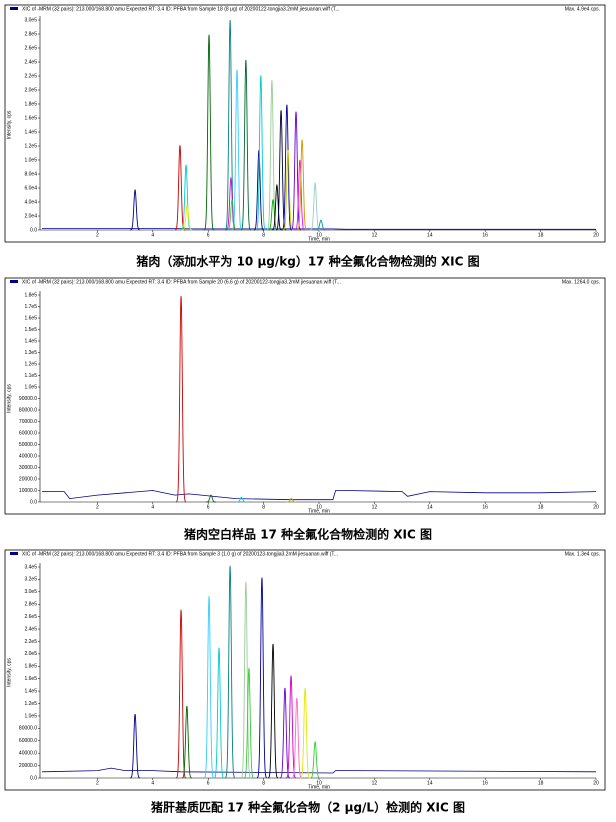  I want to click on y-tick-label: 70000.0, so click(28, 422).